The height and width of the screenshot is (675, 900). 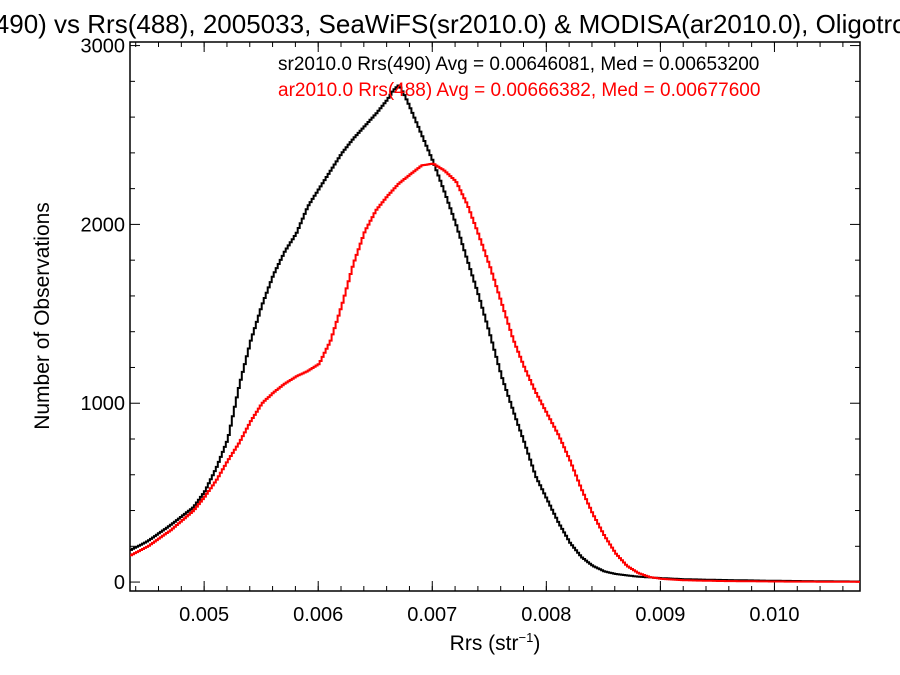 I want to click on x-axis-label-main: Rrs (str, so click(x=484, y=643).